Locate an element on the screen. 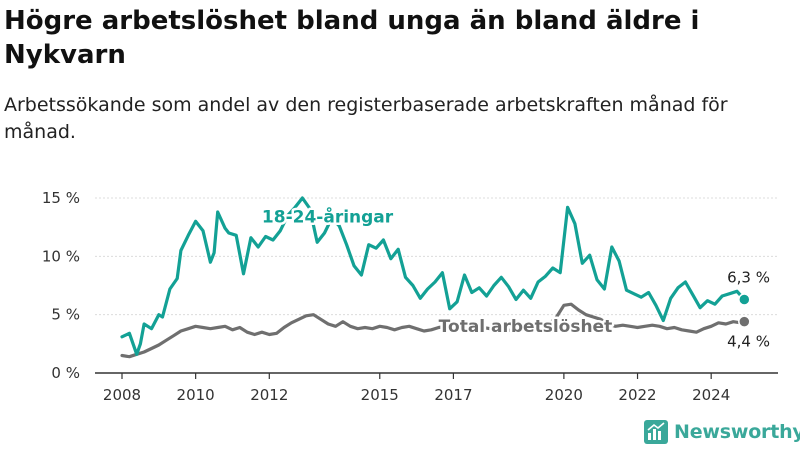 This screenshot has height=450, width=800. y-axis-ticks: 0 % 5 % 10 % 15 % is located at coordinates (61, 285).